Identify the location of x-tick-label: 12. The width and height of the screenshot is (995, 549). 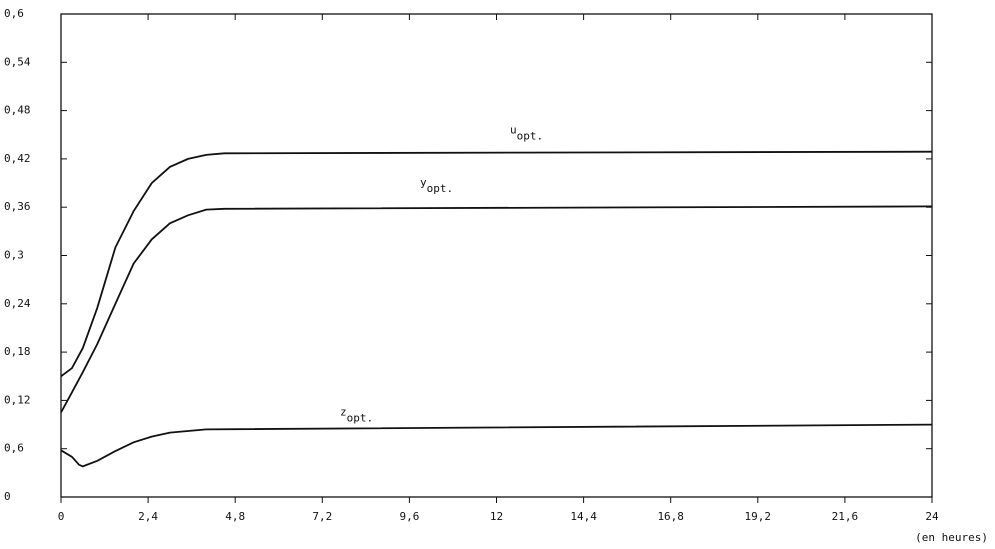
(496, 516).